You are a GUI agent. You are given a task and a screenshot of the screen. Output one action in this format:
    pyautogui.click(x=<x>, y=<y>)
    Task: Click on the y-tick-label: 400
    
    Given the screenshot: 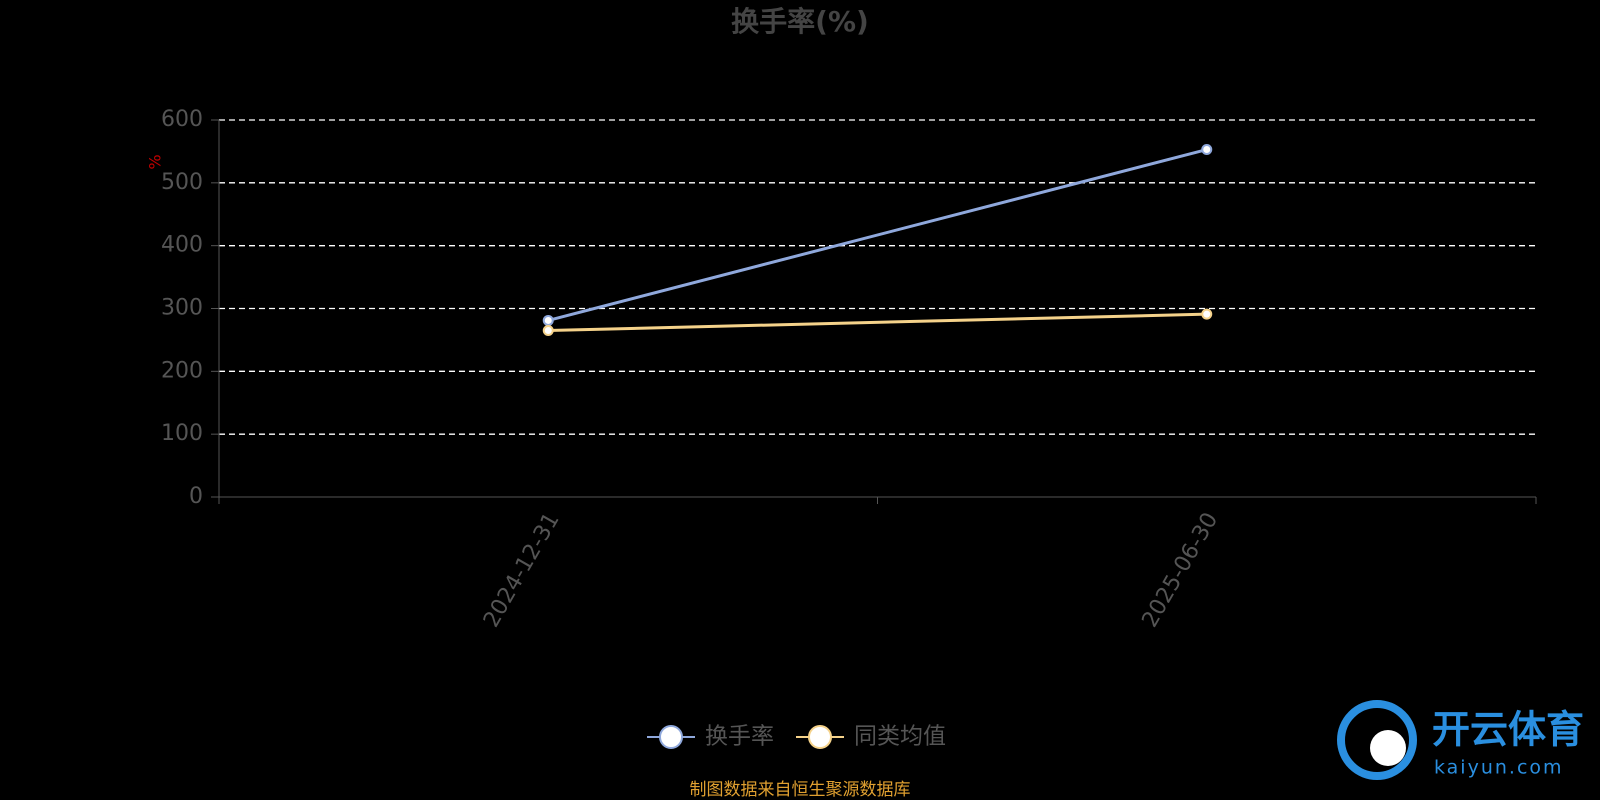 What is the action you would take?
    pyautogui.click(x=182, y=245)
    